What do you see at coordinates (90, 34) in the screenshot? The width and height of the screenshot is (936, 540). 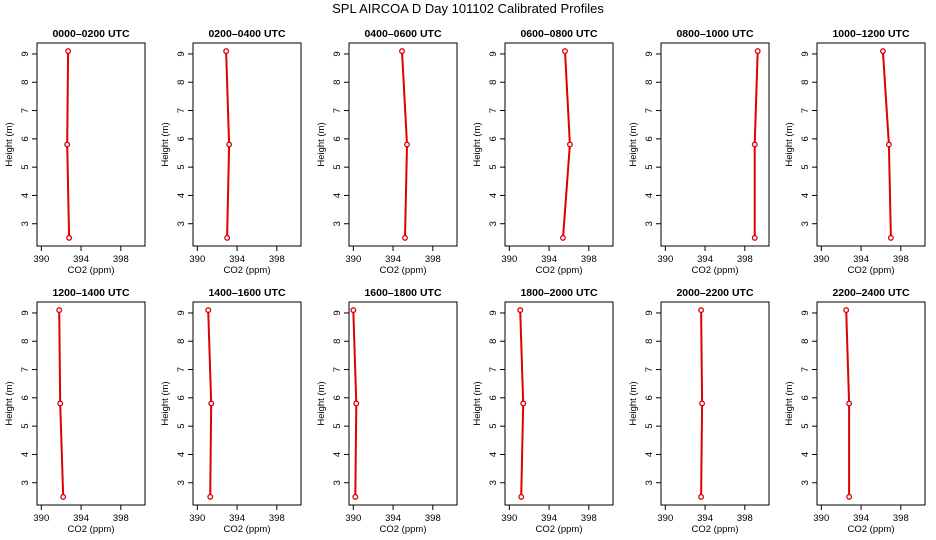 I see `panel-title: 0000–0200 UTC` at bounding box center [90, 34].